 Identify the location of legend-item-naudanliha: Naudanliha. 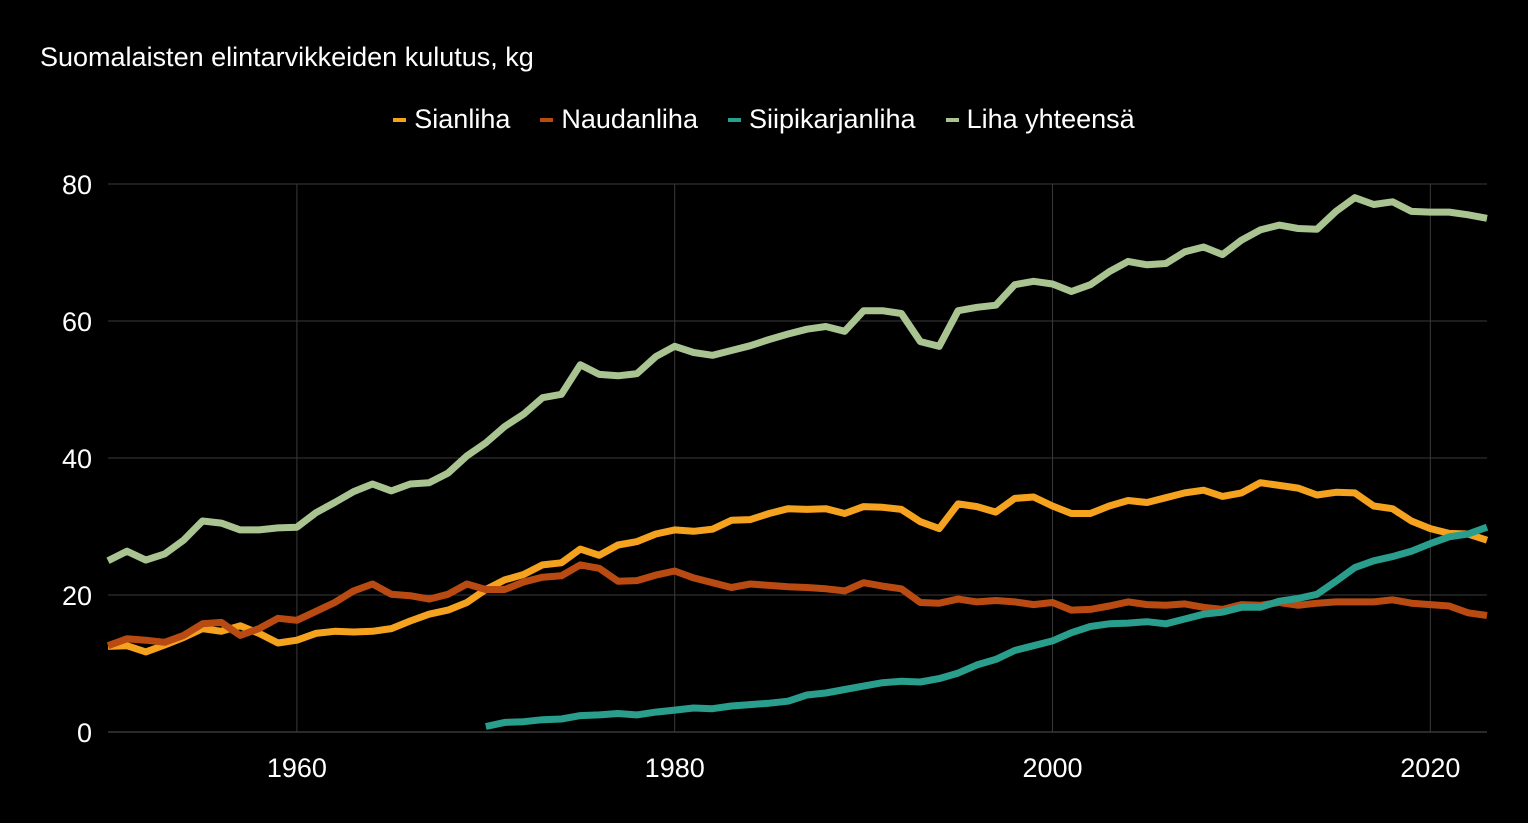
(619, 119).